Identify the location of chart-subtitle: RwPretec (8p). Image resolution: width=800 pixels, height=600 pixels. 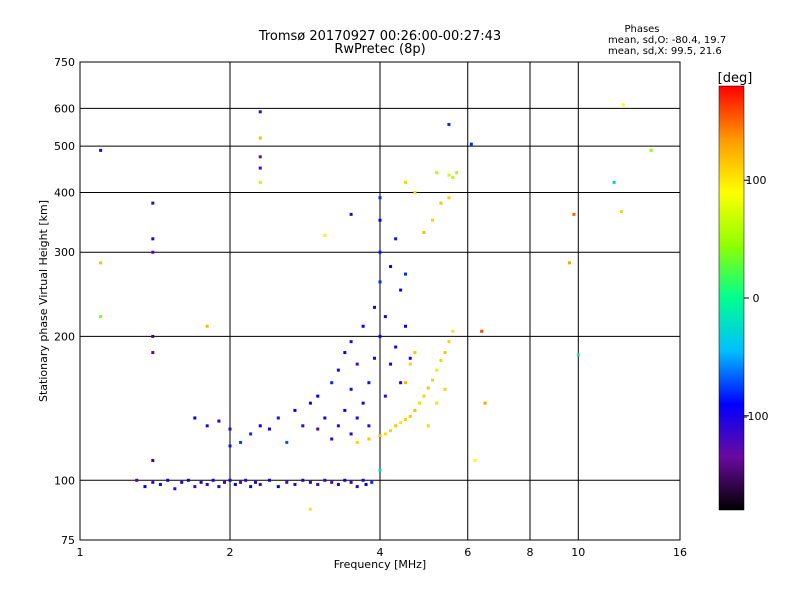
(379, 49).